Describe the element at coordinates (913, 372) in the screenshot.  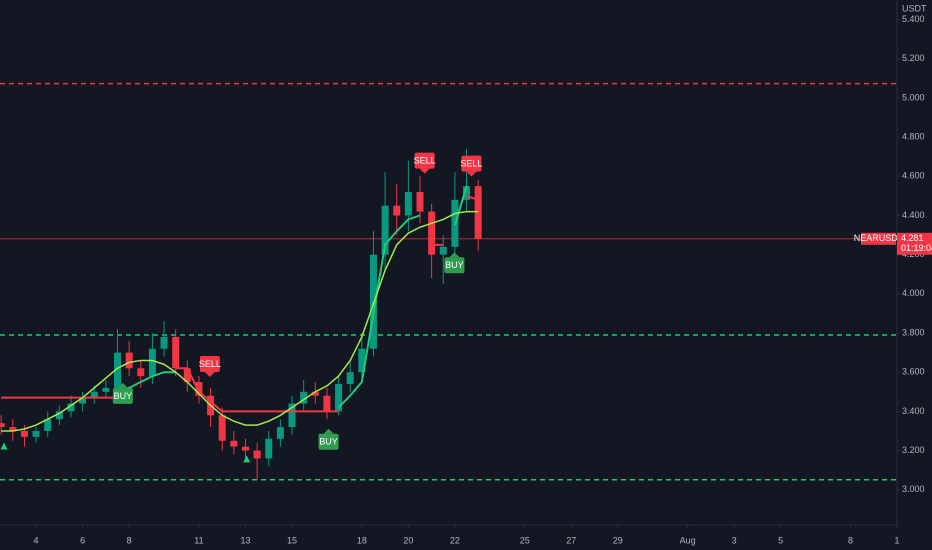
I see `y-tick-label: 3.600` at that location.